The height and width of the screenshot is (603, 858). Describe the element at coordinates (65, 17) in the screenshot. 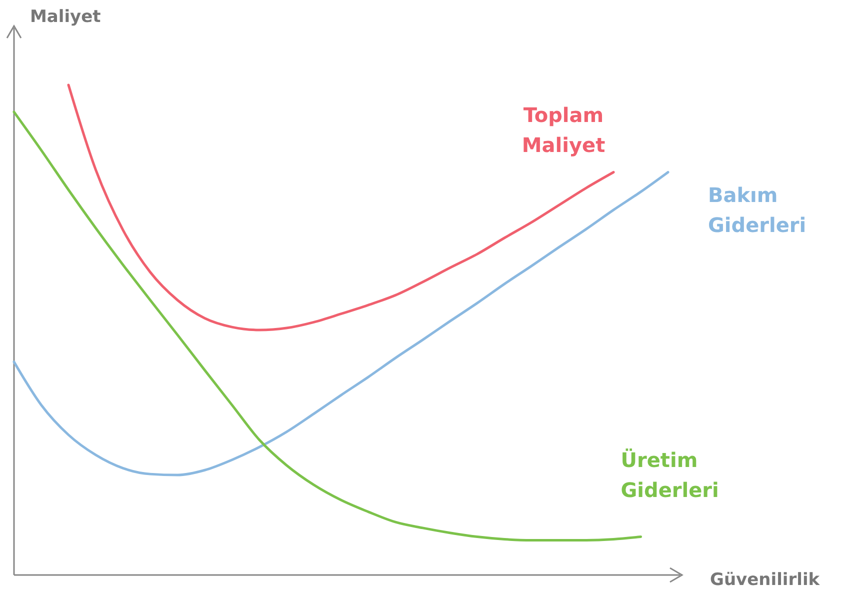

I see `y-axis-title: Maliyet` at that location.